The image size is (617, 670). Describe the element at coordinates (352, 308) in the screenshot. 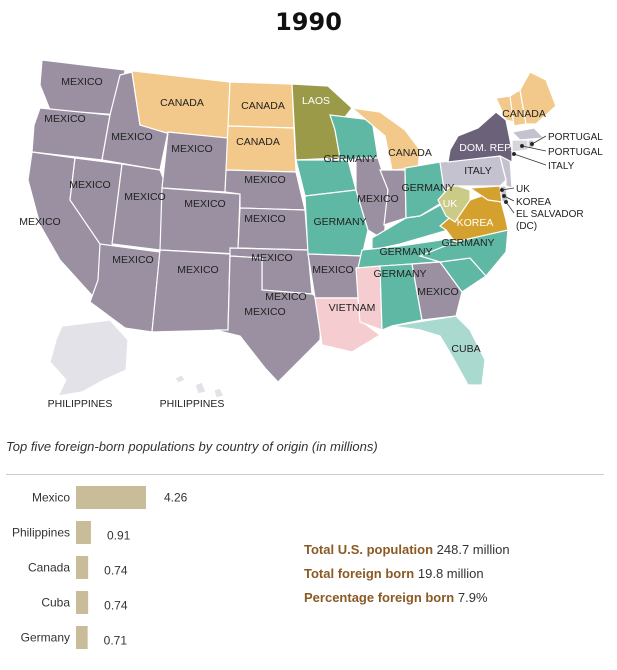

I see `map-label: VIETNAM` at that location.